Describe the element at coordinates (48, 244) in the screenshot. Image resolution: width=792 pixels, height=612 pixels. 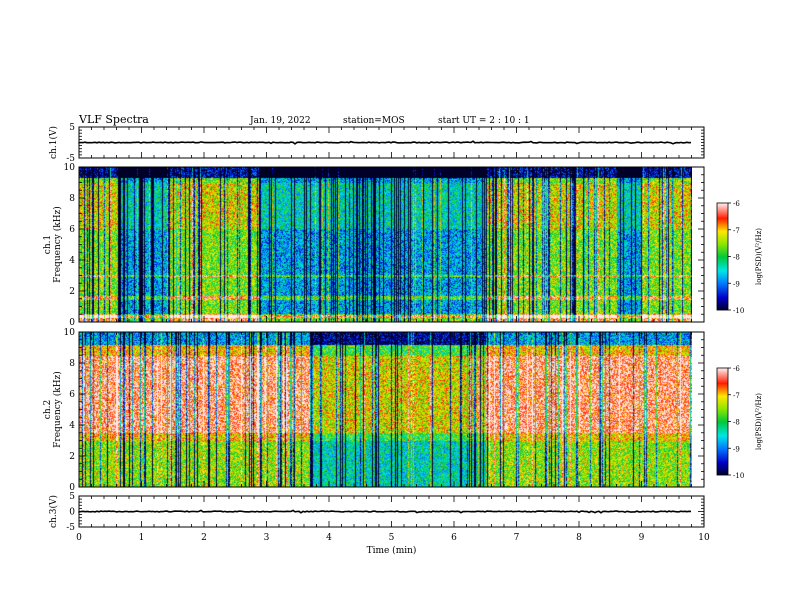
I see `y-axis-label: ch.1` at that location.